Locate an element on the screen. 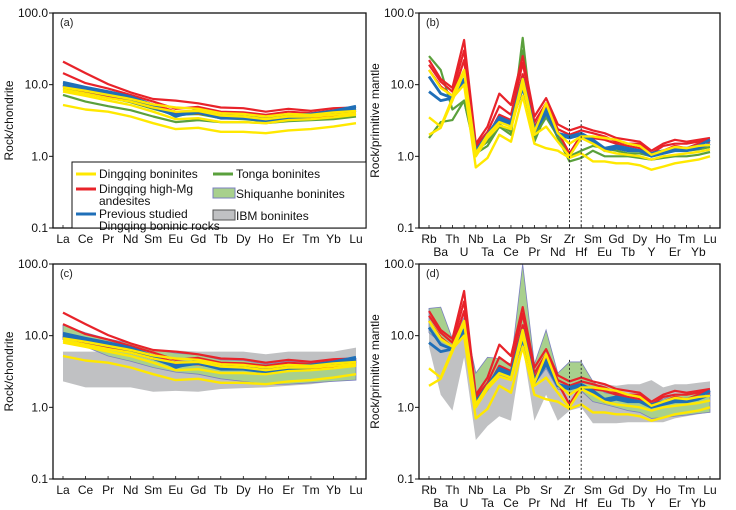 The image size is (736, 510). x-tick-label-zr: Zr is located at coordinates (569, 490).